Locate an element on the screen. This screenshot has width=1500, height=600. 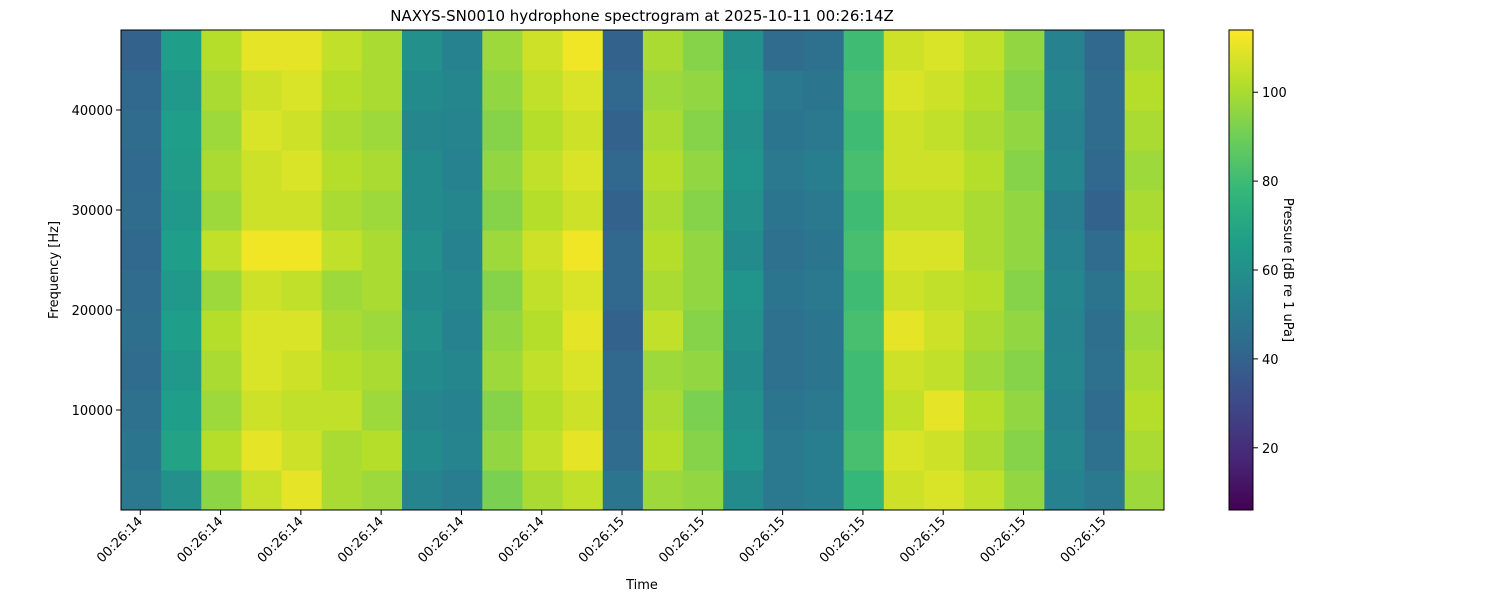
colorbar-label: Pressure [dB re 1 uPa] is located at coordinates (1287, 270).